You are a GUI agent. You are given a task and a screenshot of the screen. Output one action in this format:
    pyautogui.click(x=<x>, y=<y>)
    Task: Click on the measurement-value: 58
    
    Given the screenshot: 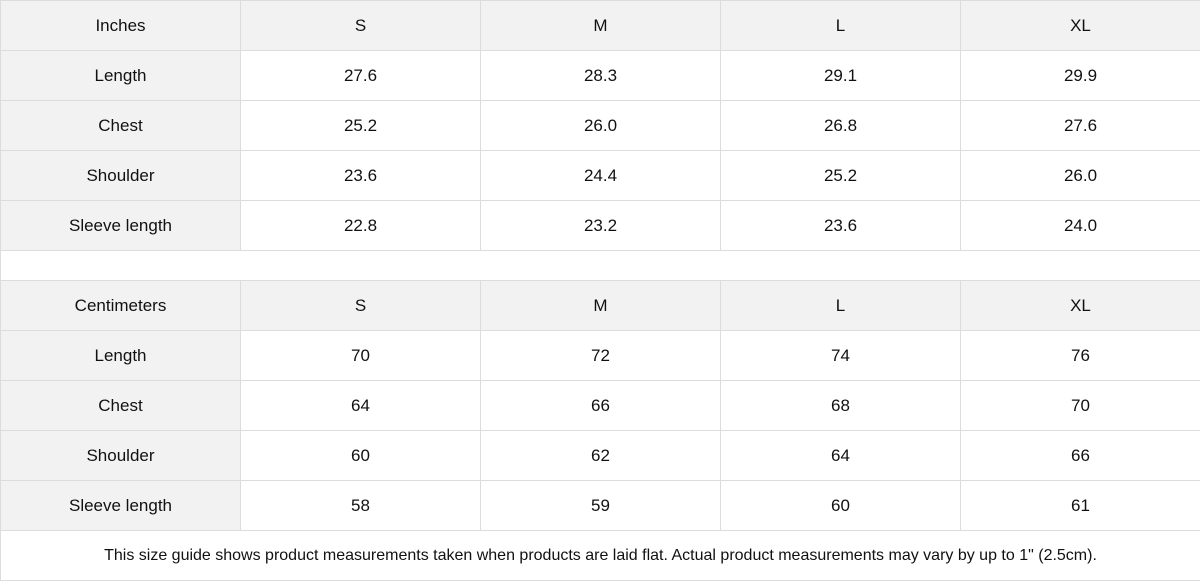 What is the action you would take?
    pyautogui.click(x=361, y=506)
    